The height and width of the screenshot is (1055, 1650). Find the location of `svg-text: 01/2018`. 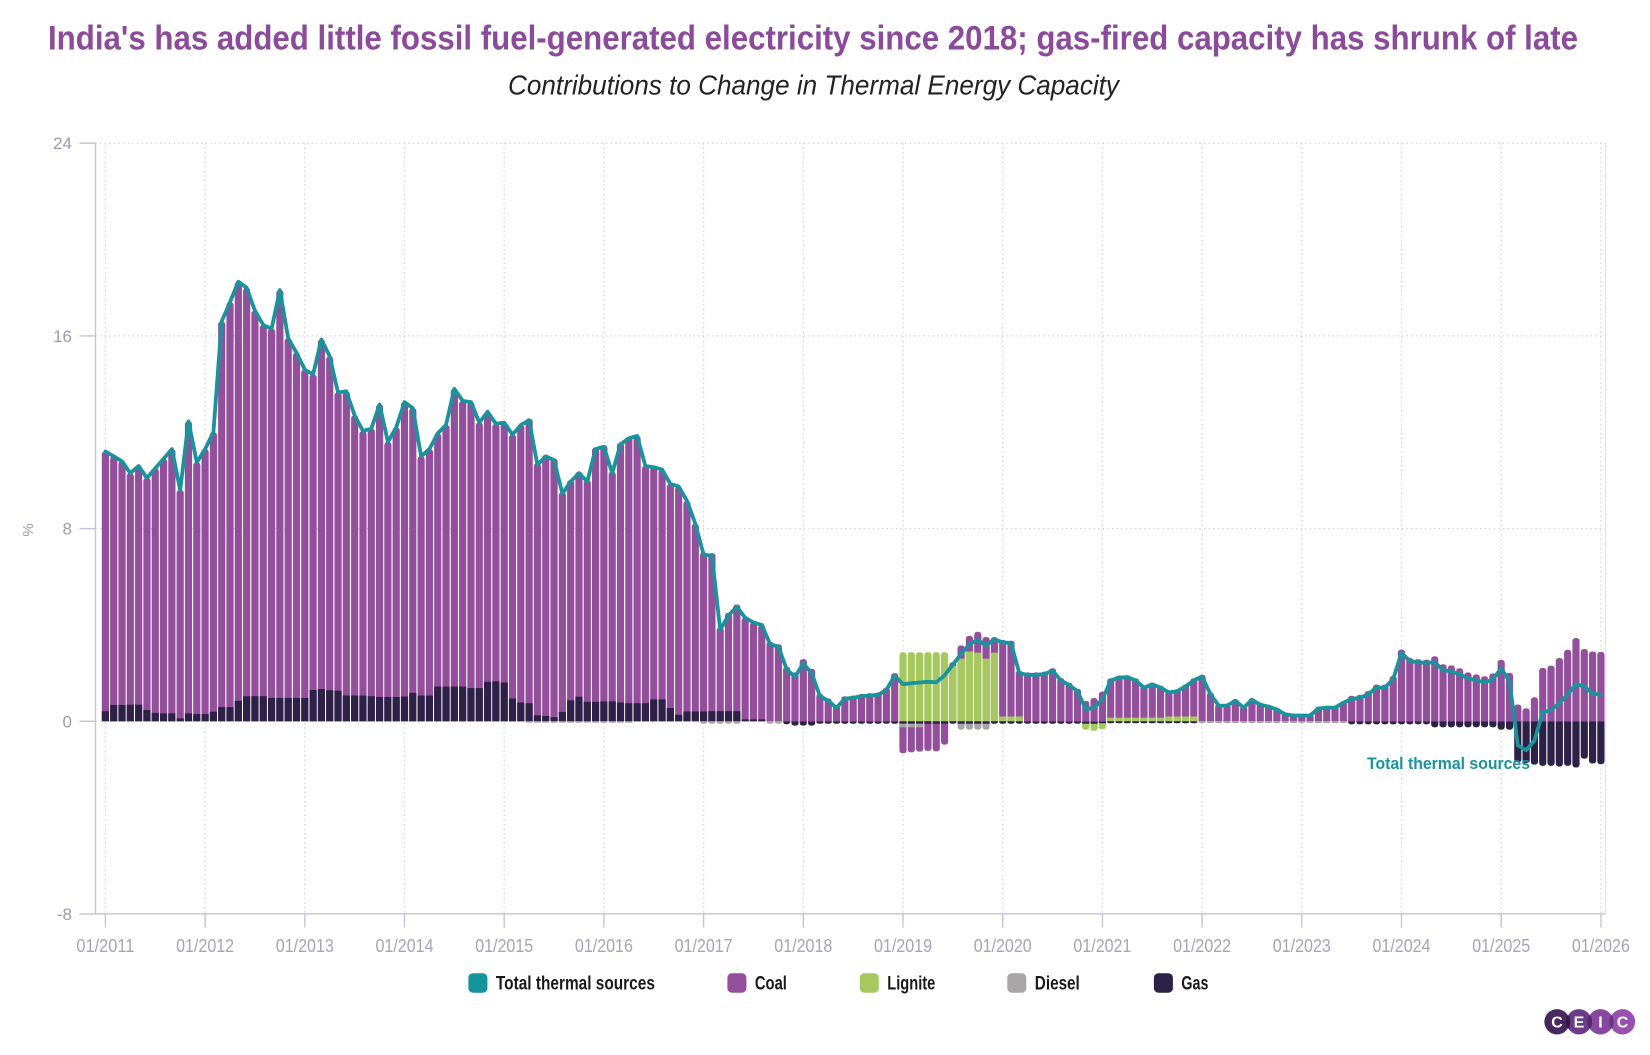

svg-text: 01/2018 is located at coordinates (803, 946).